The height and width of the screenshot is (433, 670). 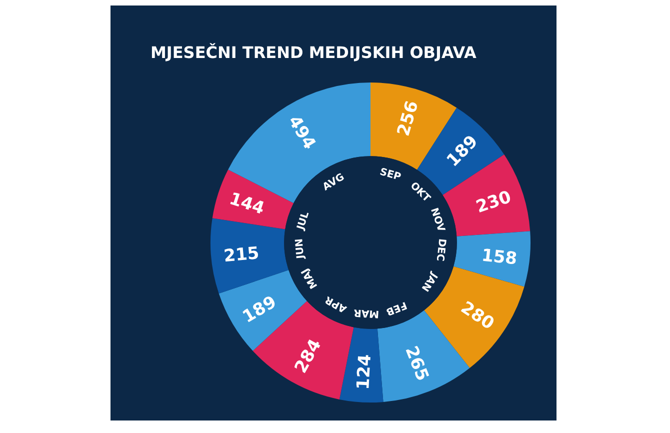 What do you see at coordinates (390, 175) in the screenshot?
I see `slice-label: SEP` at bounding box center [390, 175].